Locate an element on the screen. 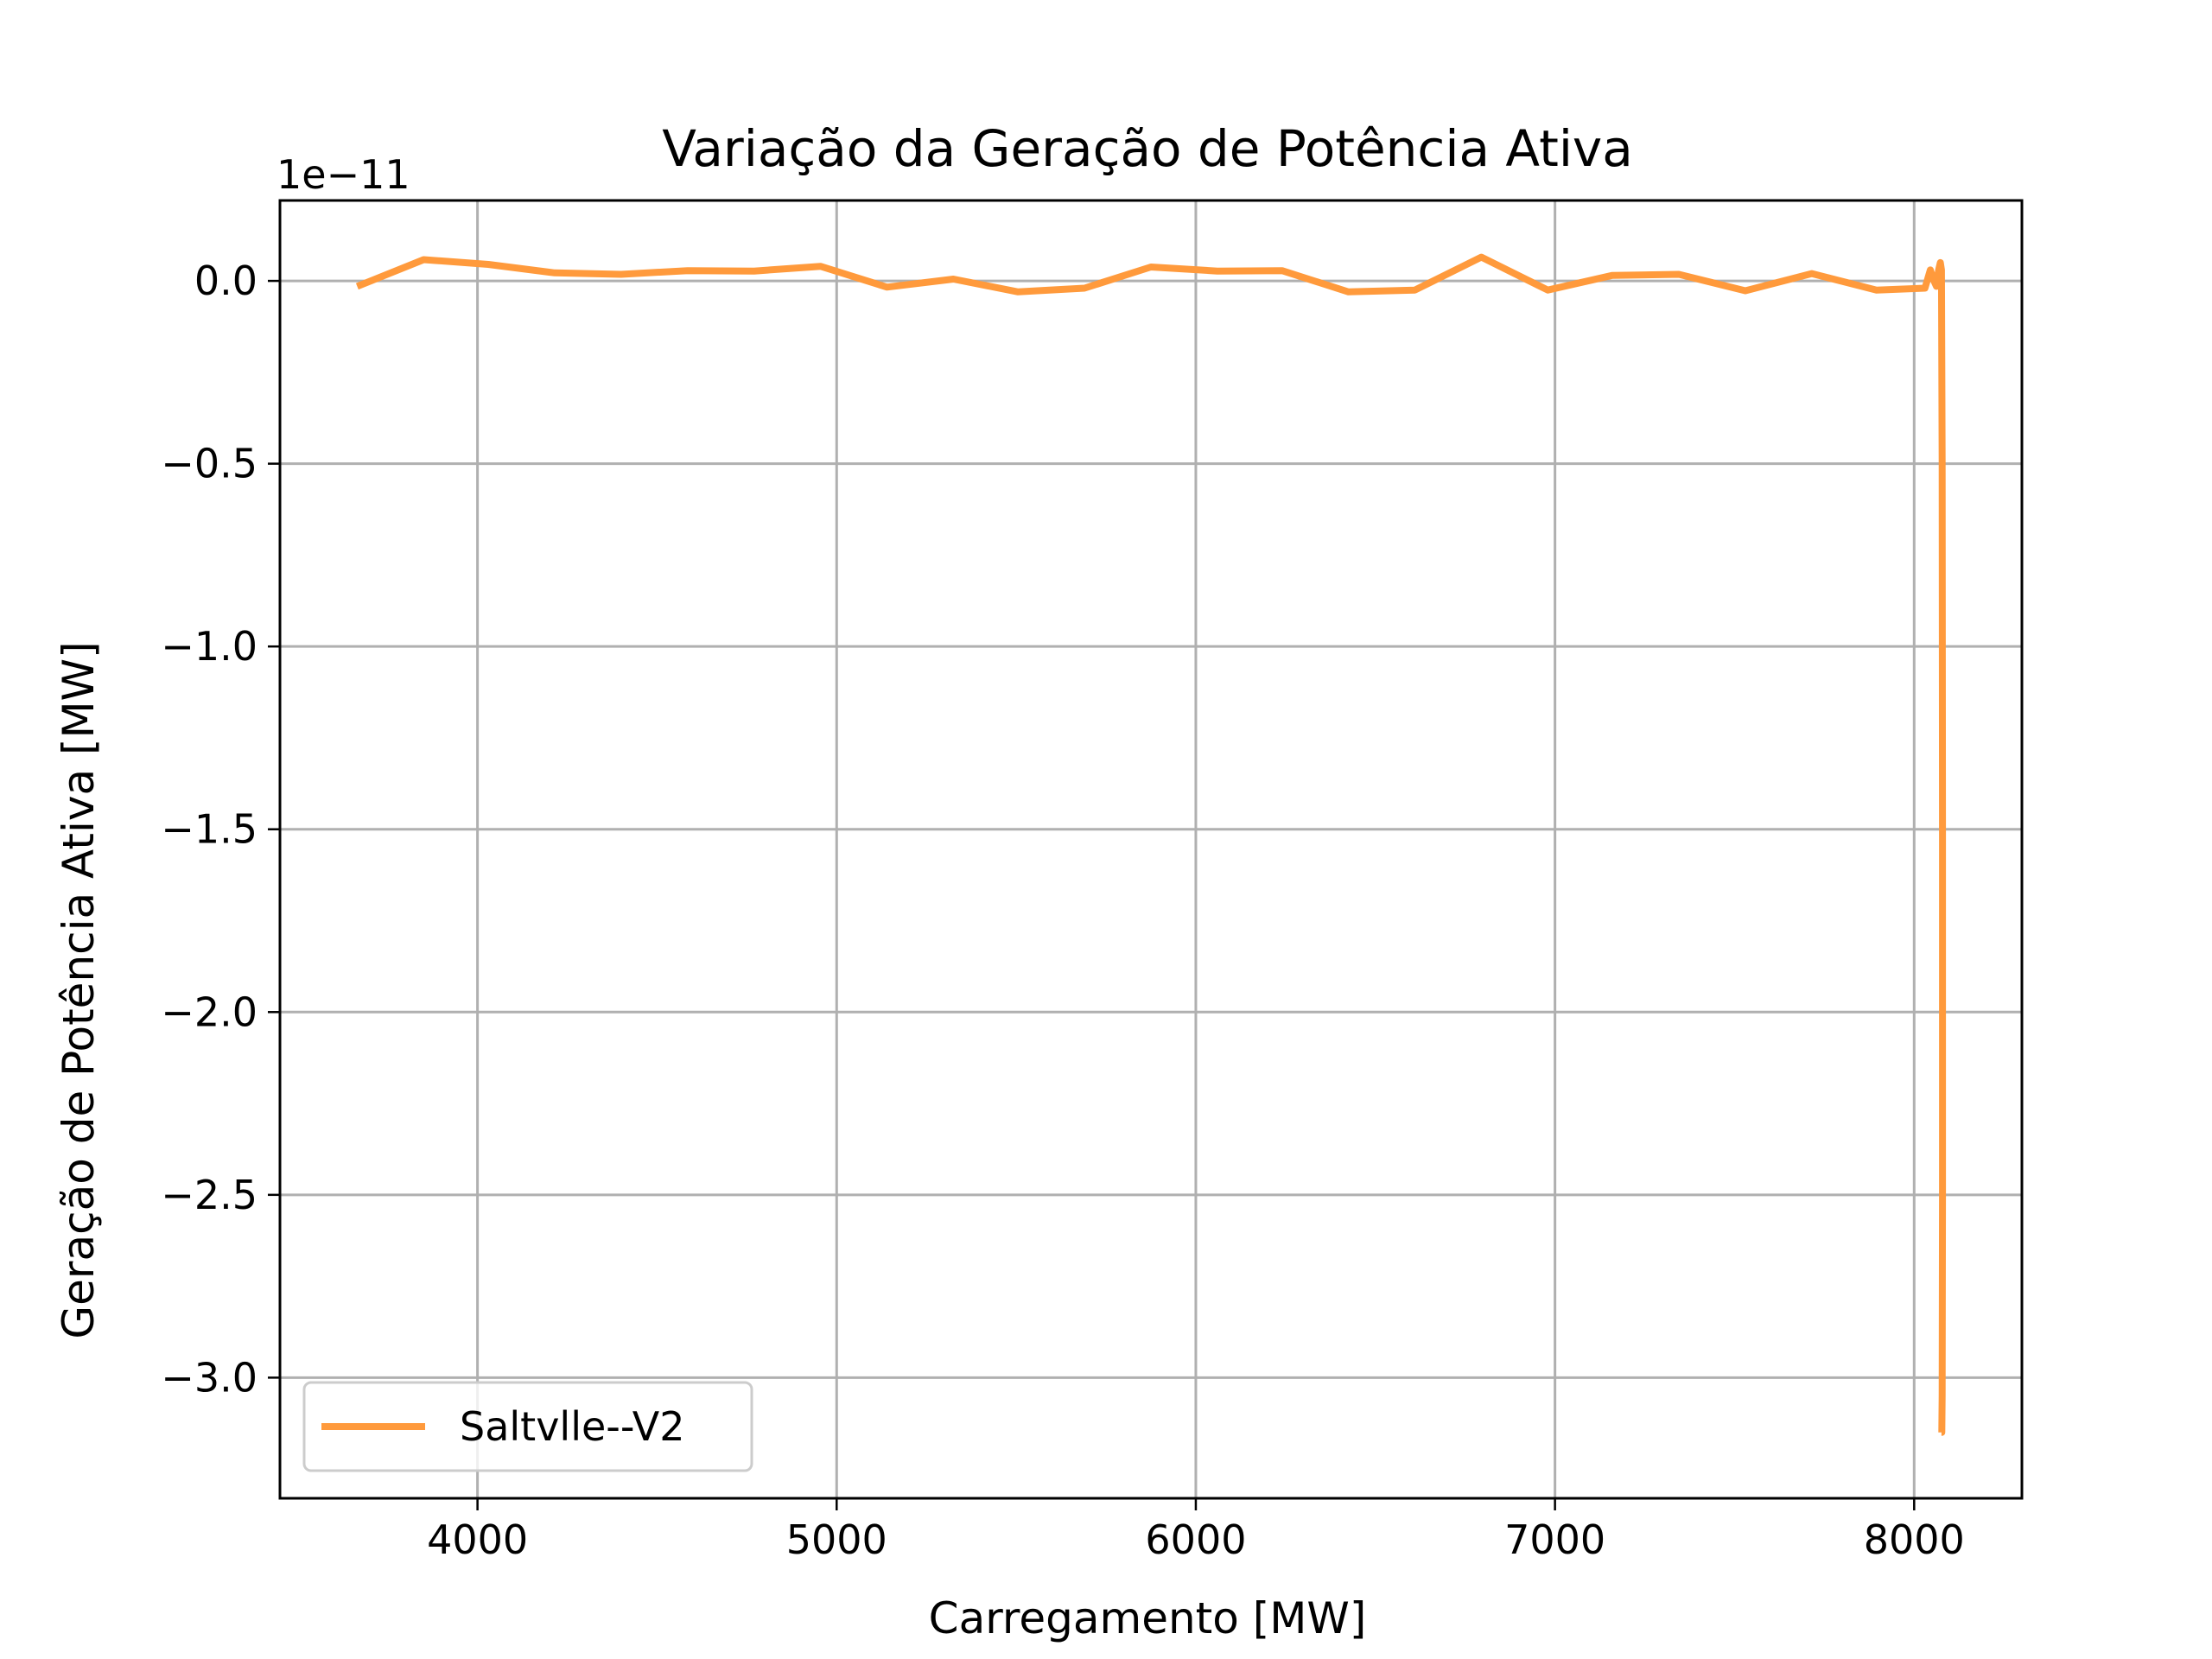  legend-label: Saltvlle--V2 is located at coordinates (572, 1426).